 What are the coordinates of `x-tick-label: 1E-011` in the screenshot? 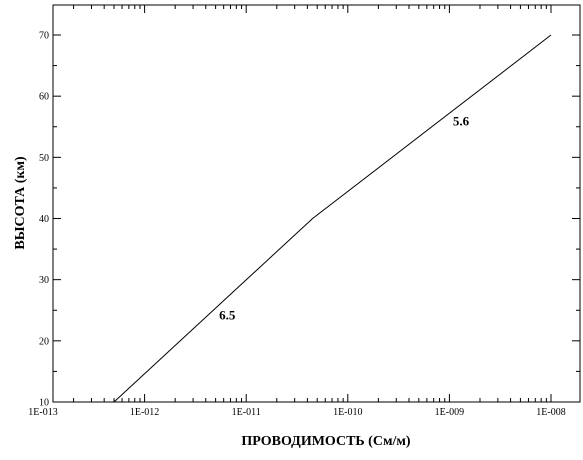 It's located at (246, 412).